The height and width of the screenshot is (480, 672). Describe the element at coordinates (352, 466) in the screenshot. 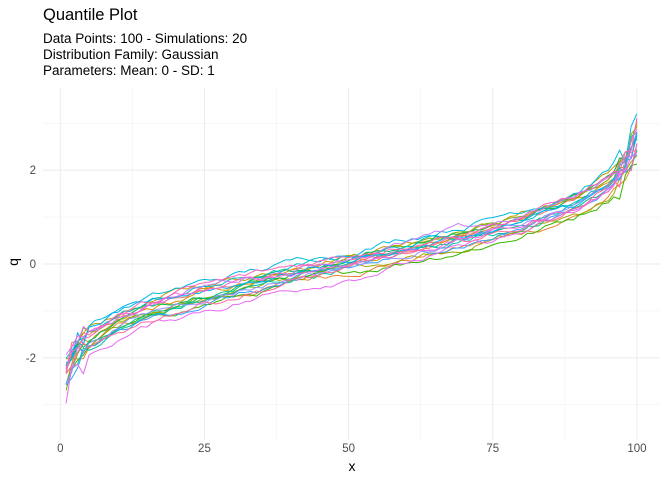

I see `x-axis-label: x` at that location.